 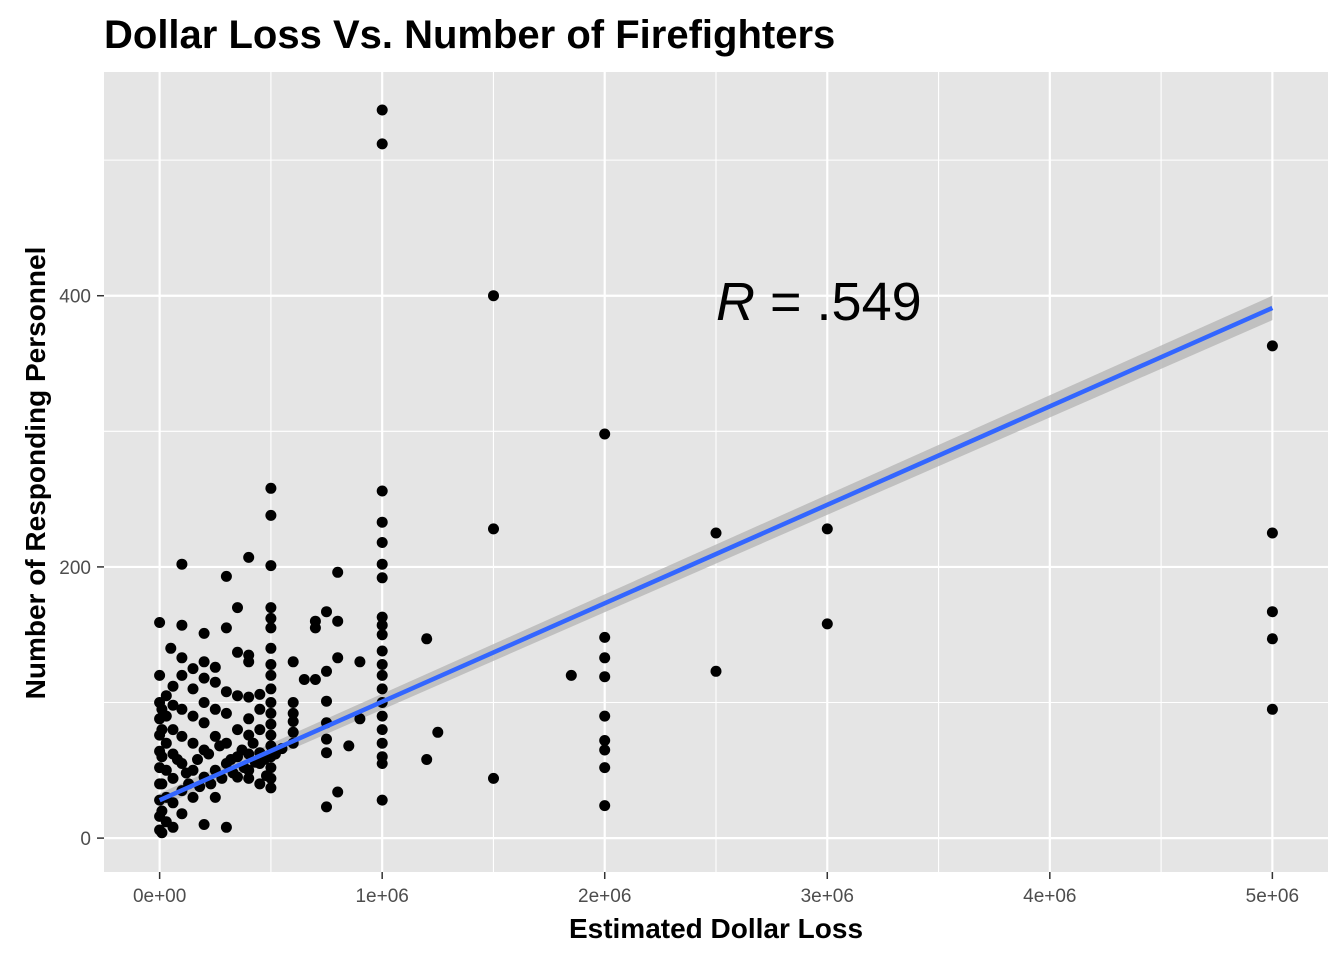 I want to click on y-tick-label: 0, so click(x=85, y=839).